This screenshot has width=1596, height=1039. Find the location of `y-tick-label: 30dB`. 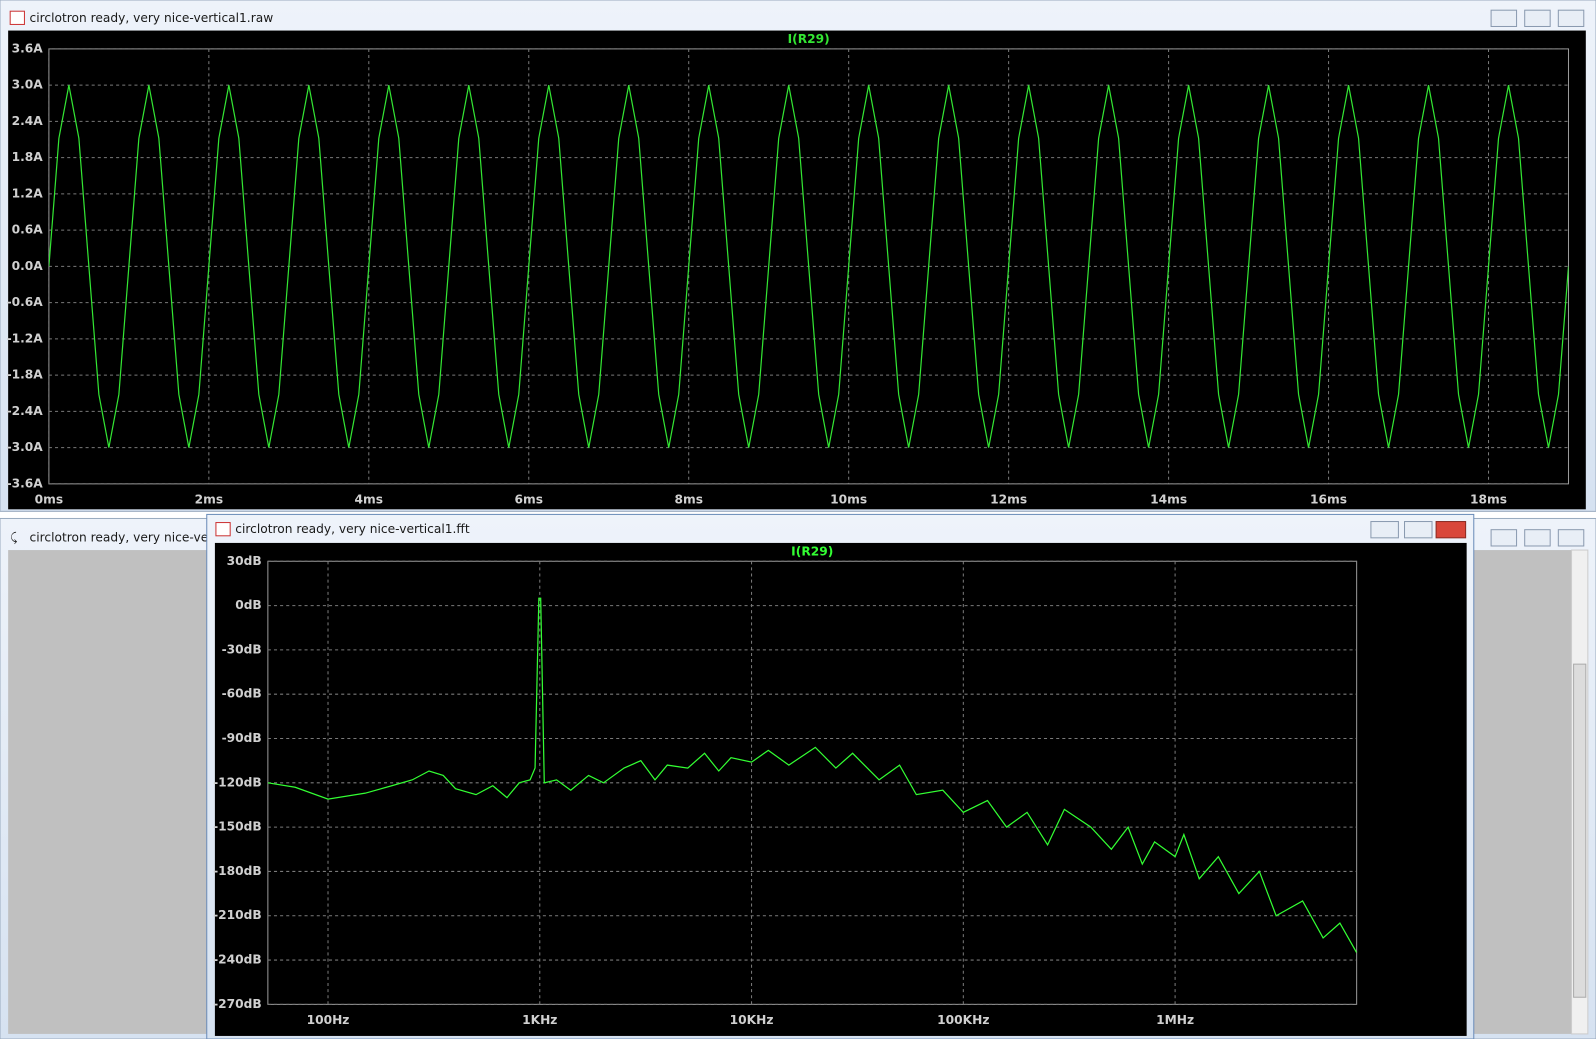

y-tick-label: 30dB is located at coordinates (244, 561).